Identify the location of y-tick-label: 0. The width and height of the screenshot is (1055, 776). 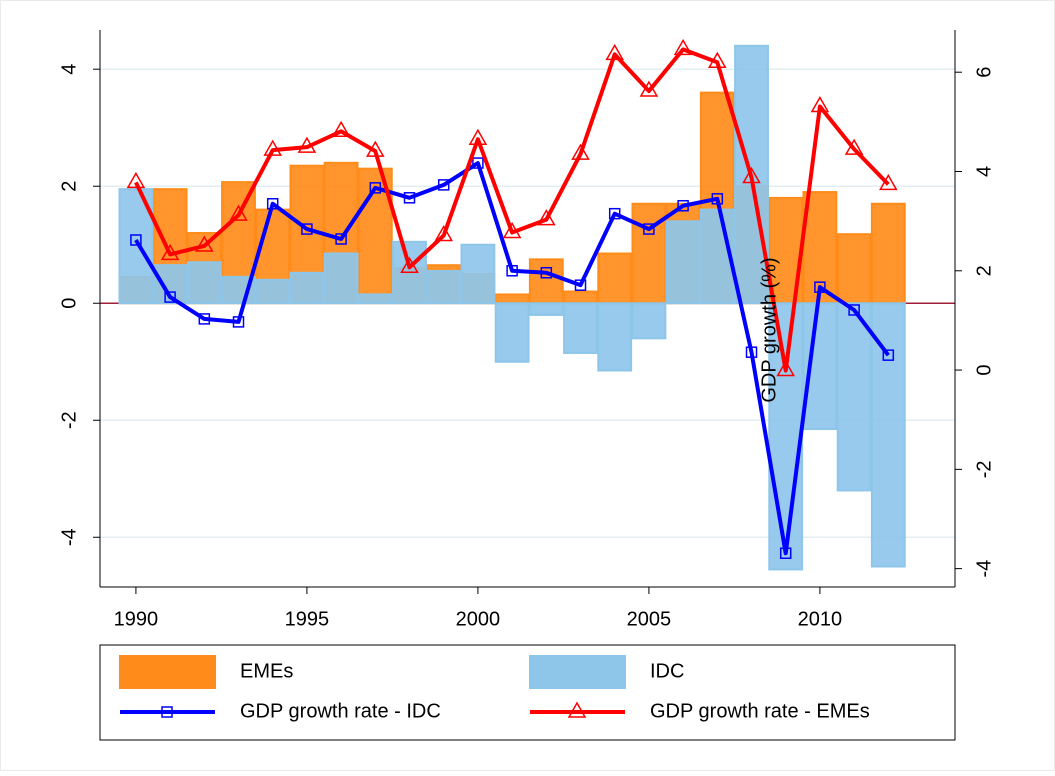
(69, 303).